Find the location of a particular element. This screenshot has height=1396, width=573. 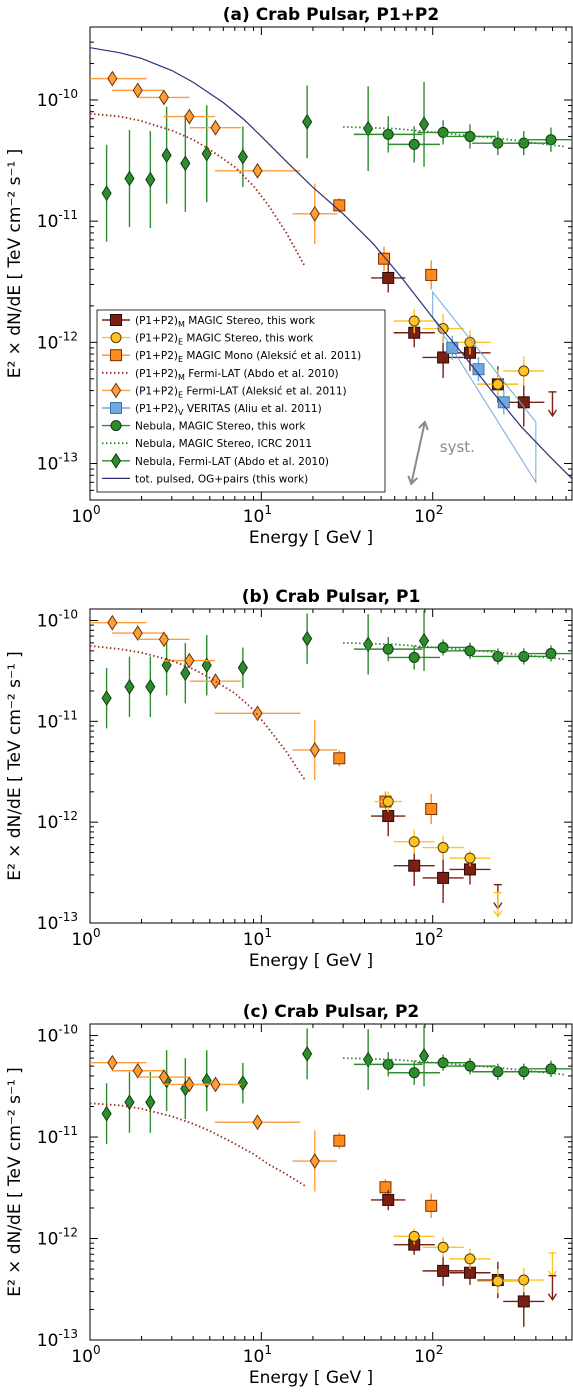

legend-label: Nebula, MAGIC Stereo, ICRC 2011 is located at coordinates (223, 444).